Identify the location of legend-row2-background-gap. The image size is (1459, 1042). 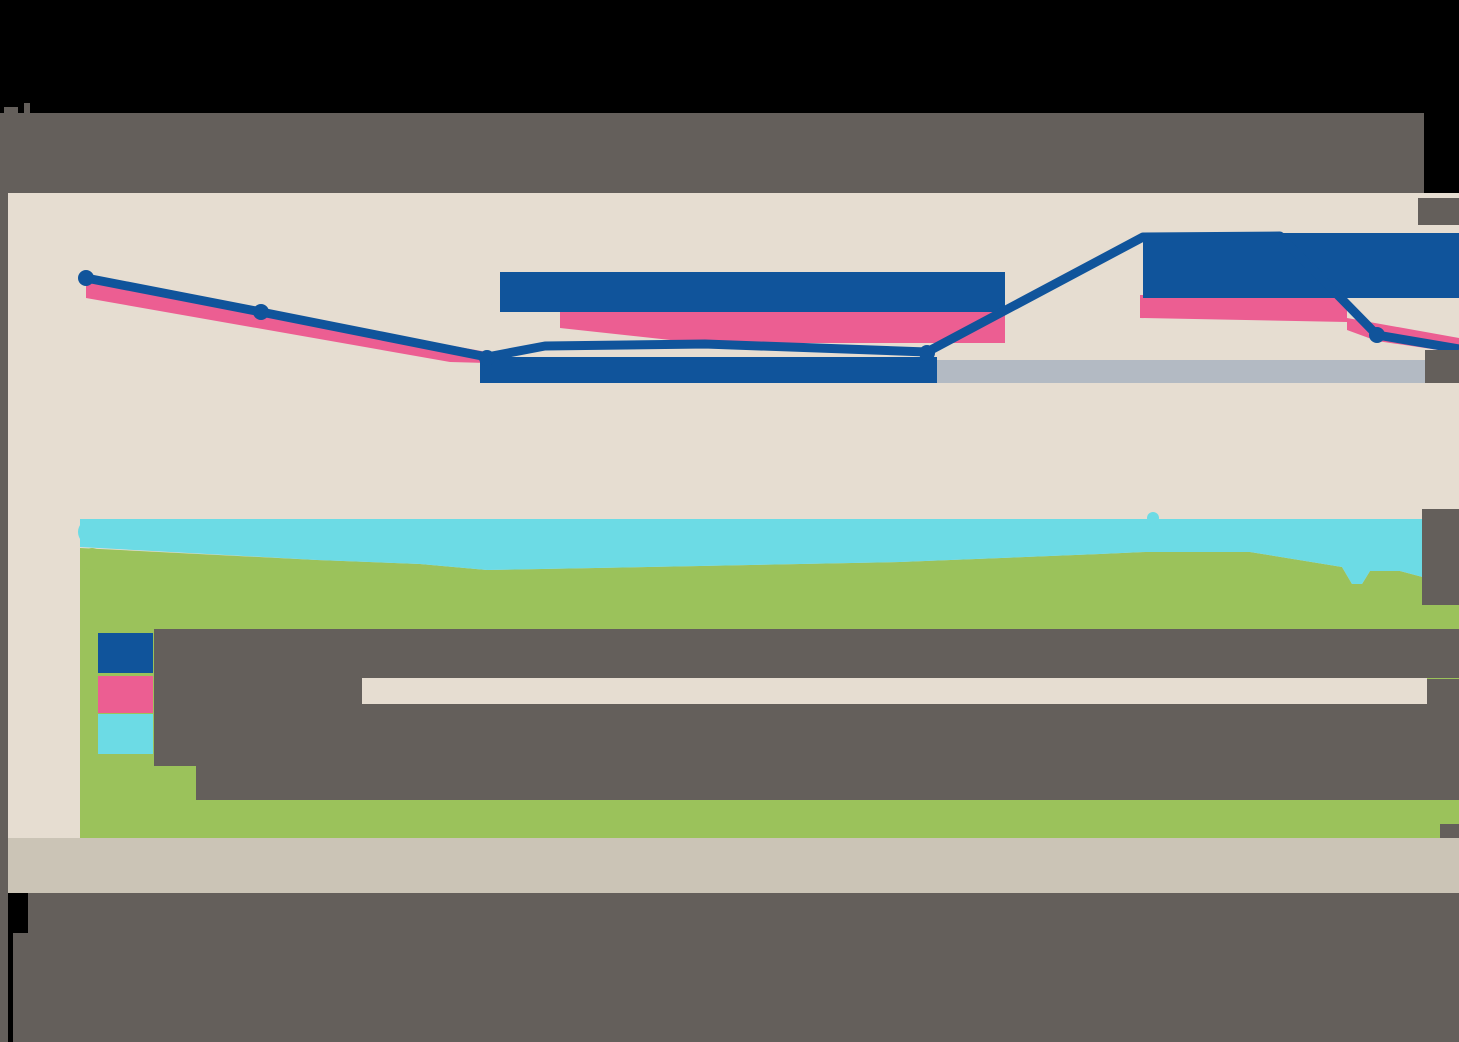
(894, 691).